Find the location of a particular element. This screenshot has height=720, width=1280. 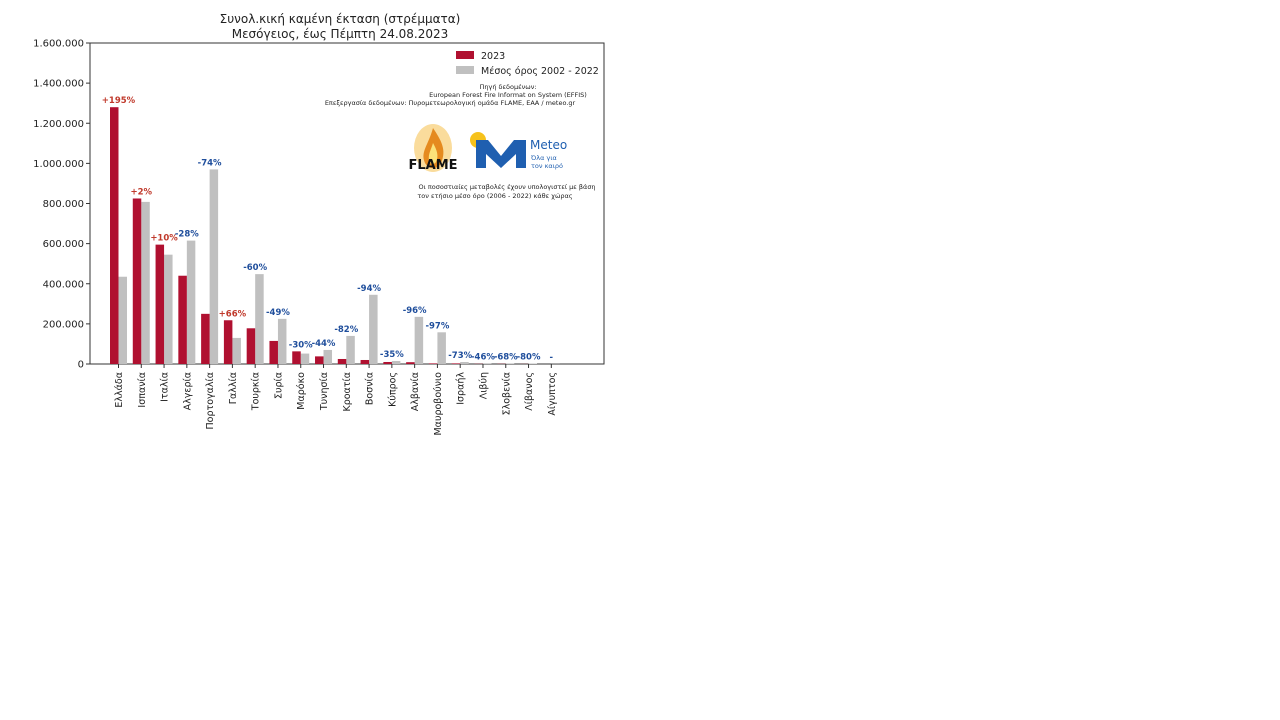

data-label: -30% is located at coordinates (301, 345).